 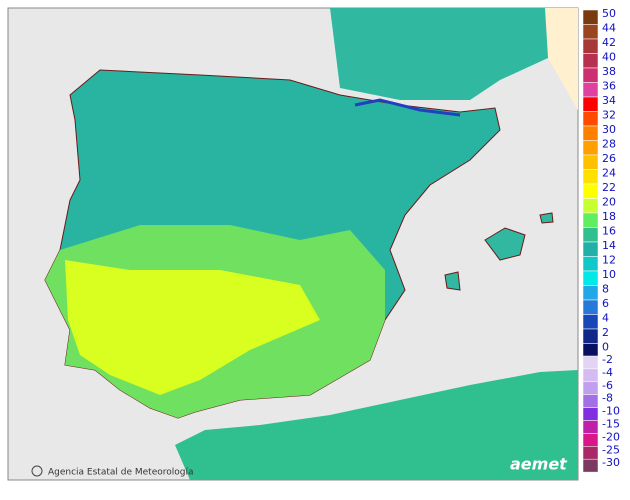 What do you see at coordinates (611, 424) in the screenshot?
I see `legend-label: -15` at bounding box center [611, 424].